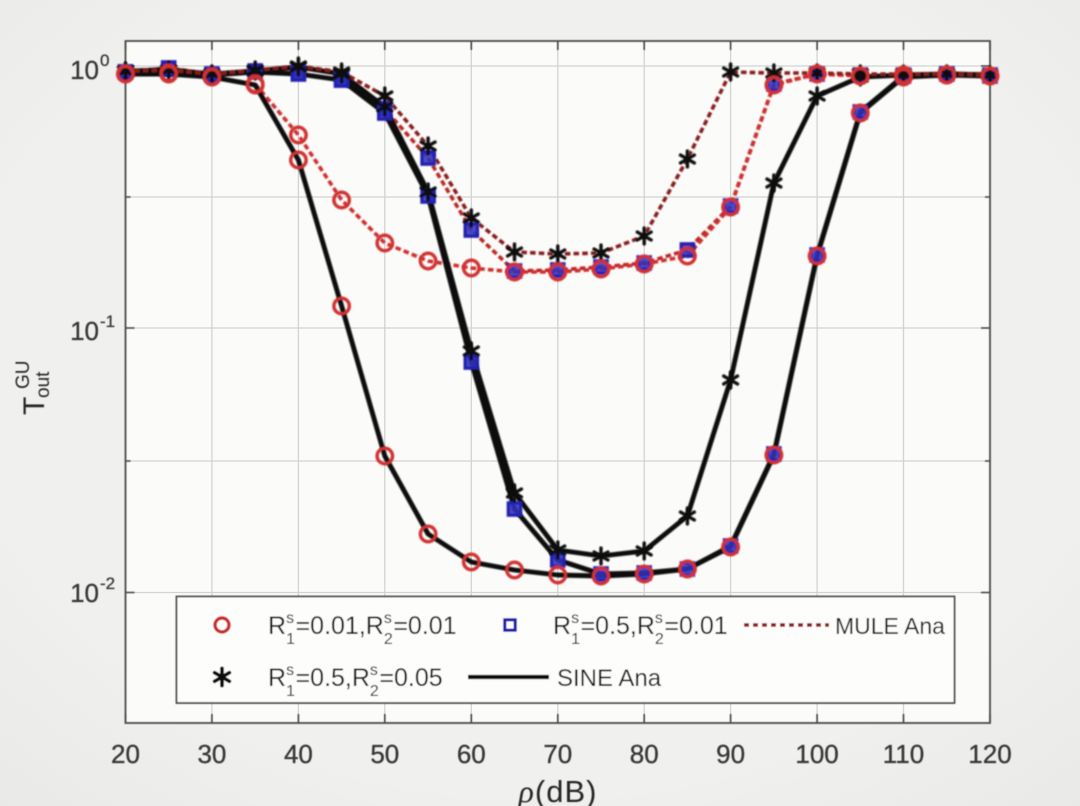 The height and width of the screenshot is (806, 1080). I want to click on svg-text: 30, so click(211, 754).